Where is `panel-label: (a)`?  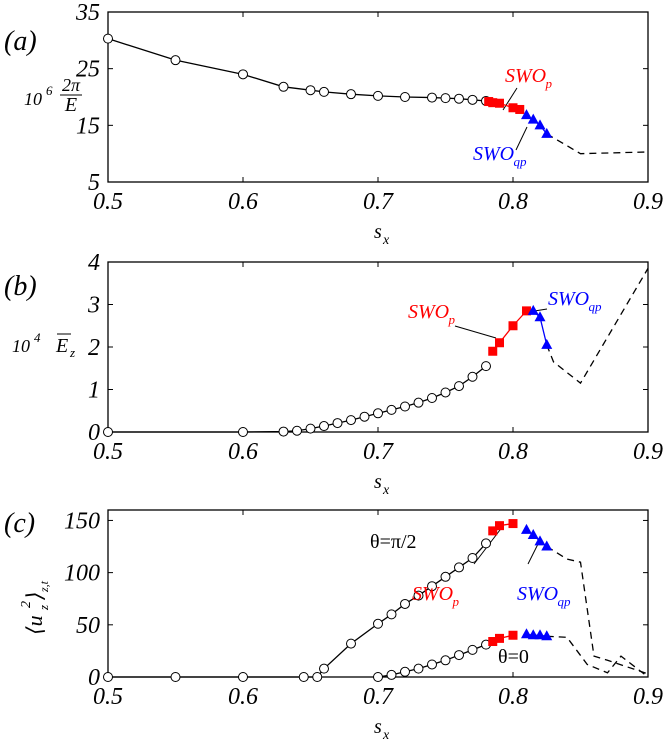
panel-label: (a) is located at coordinates (20, 41).